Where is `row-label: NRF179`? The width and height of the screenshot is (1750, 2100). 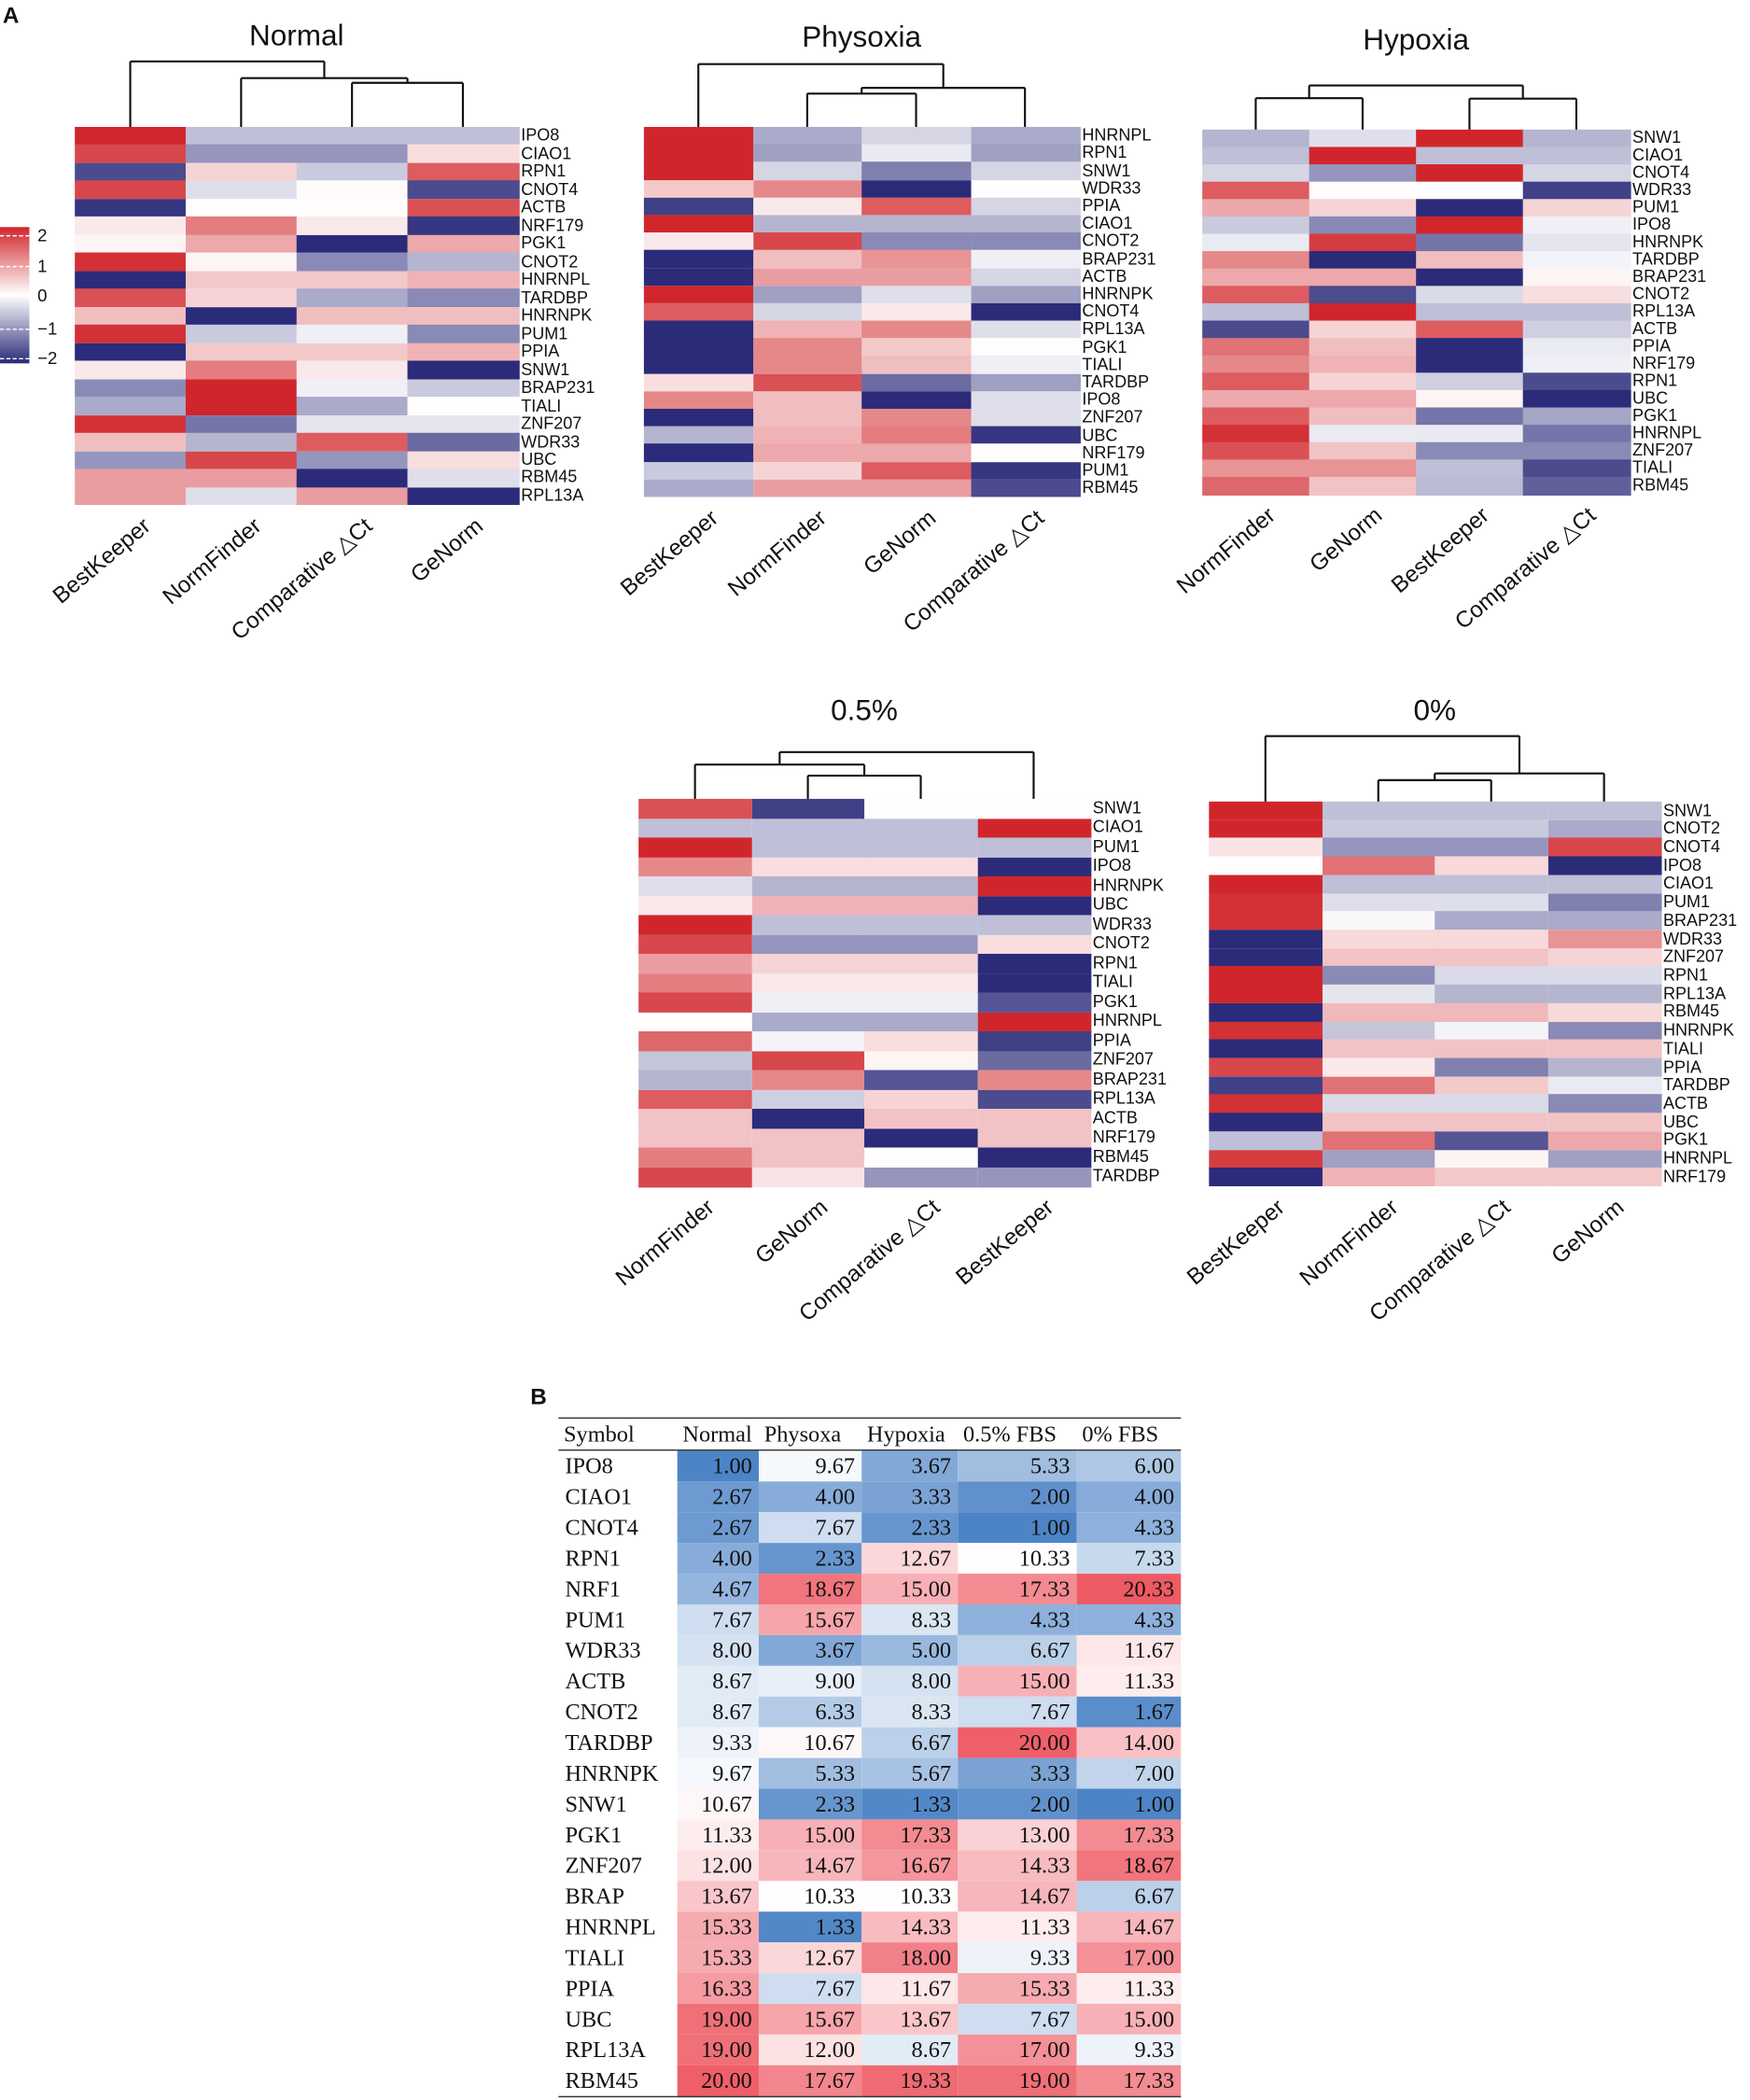
row-label: NRF179 is located at coordinates (1113, 452).